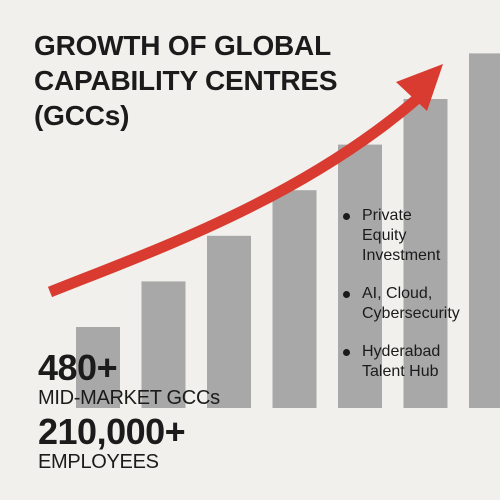 The width and height of the screenshot is (500, 500). I want to click on bullet-text-line: Equity, so click(384, 235).